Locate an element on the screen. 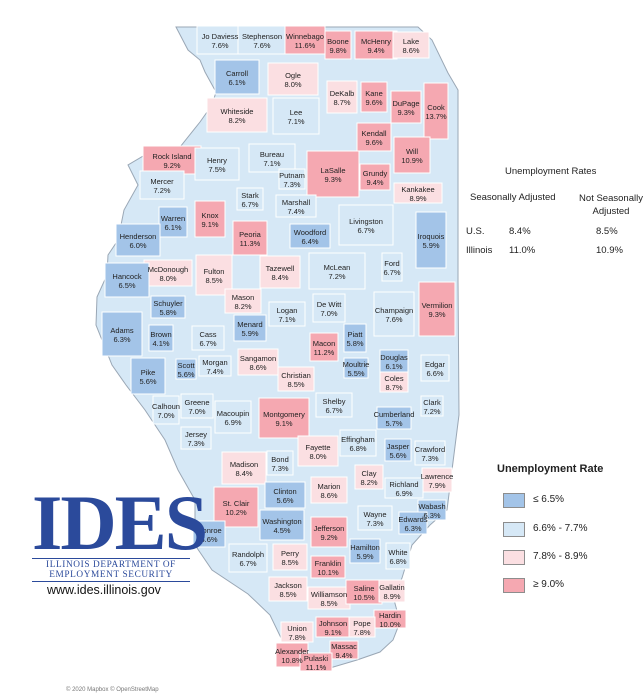  county-hamilton is located at coordinates (365, 551).